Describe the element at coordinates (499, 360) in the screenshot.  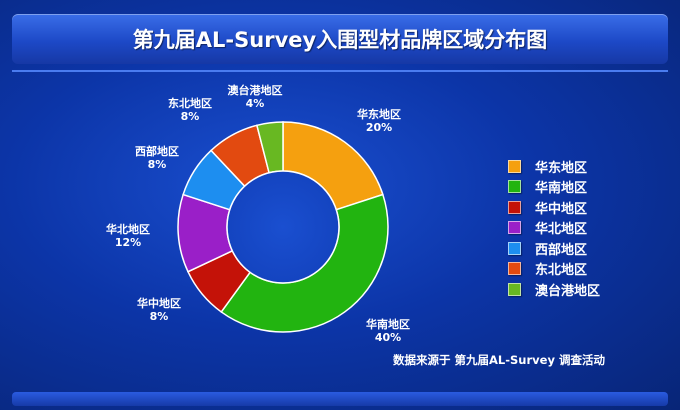
I see `source-note: 数据来源于 第九届AL-Survey 调查活动` at that location.